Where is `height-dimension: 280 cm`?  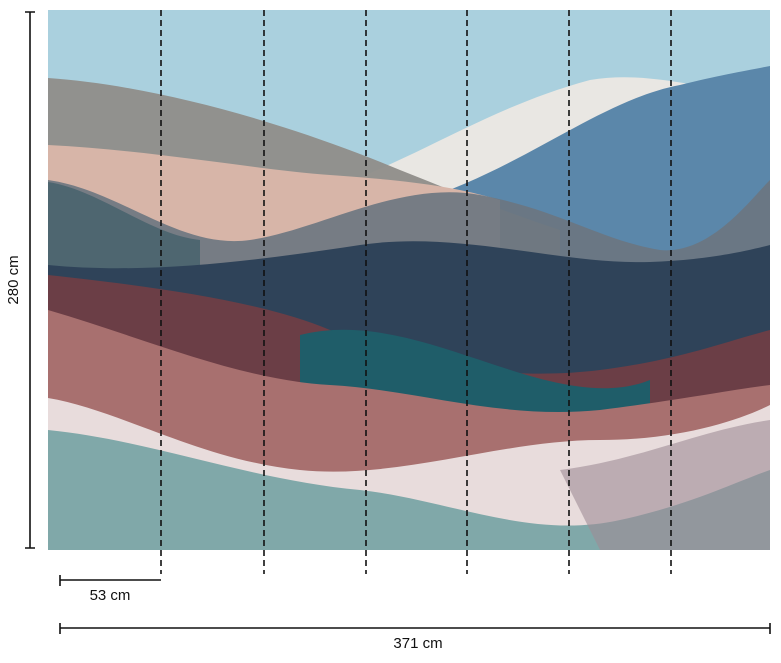 height-dimension: 280 cm is located at coordinates (20, 280).